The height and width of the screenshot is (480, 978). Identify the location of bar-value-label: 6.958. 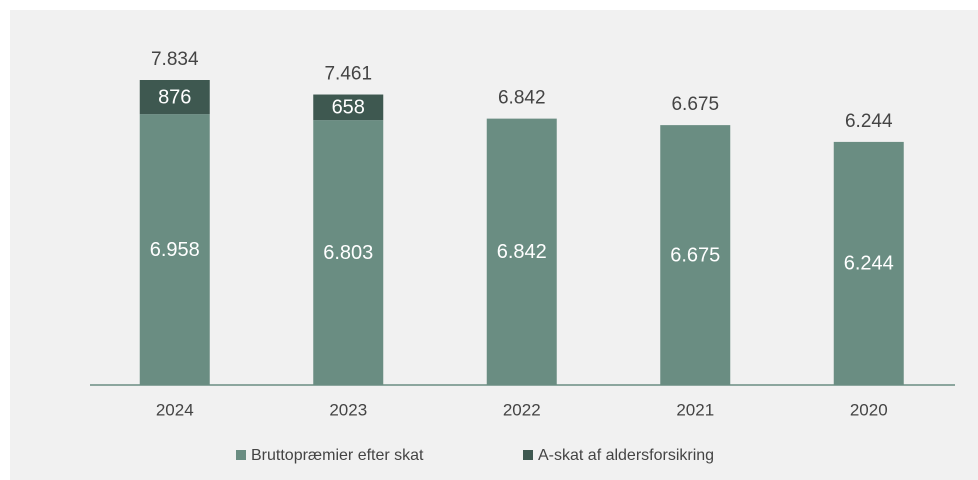
(175, 250).